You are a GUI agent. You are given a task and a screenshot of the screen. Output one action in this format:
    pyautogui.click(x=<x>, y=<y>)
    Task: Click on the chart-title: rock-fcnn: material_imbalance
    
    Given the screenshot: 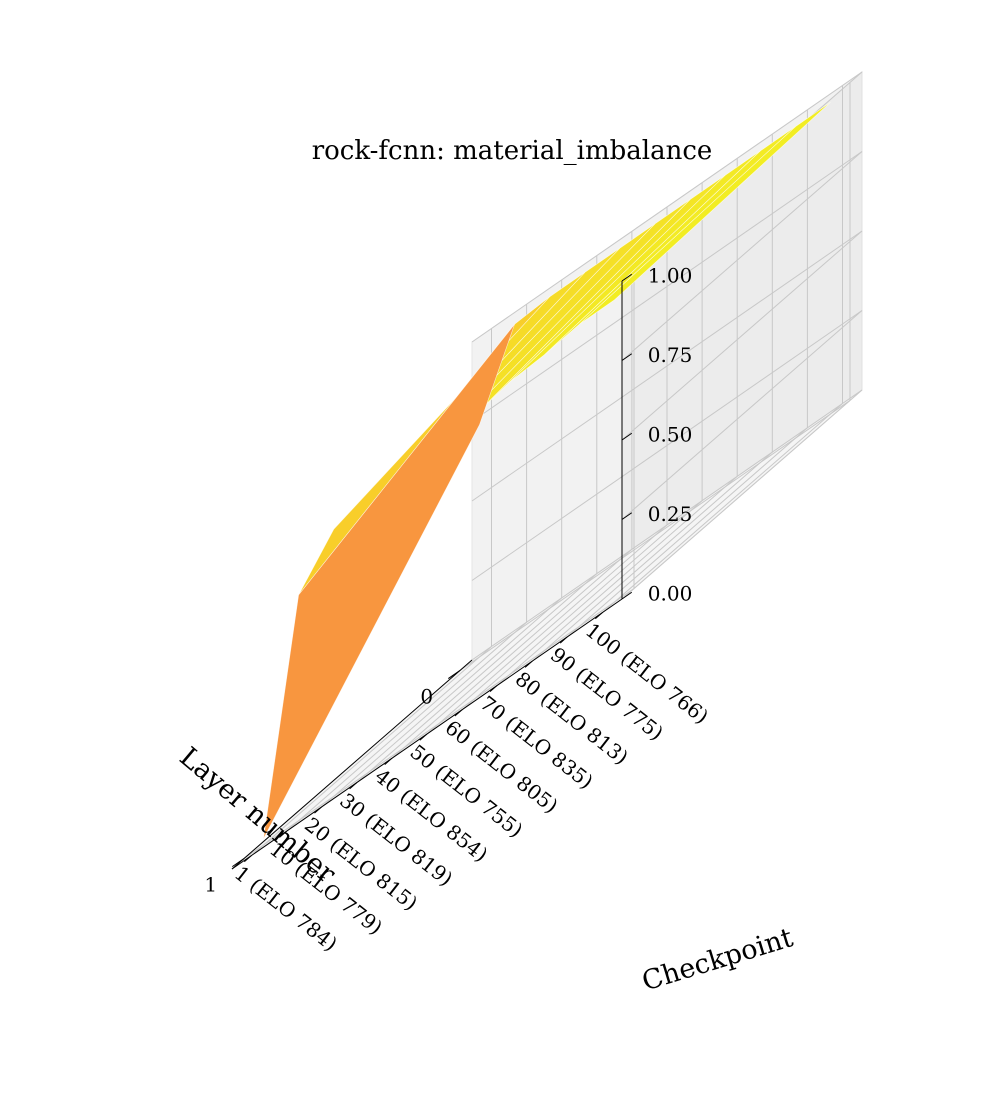 What is the action you would take?
    pyautogui.click(x=512, y=151)
    